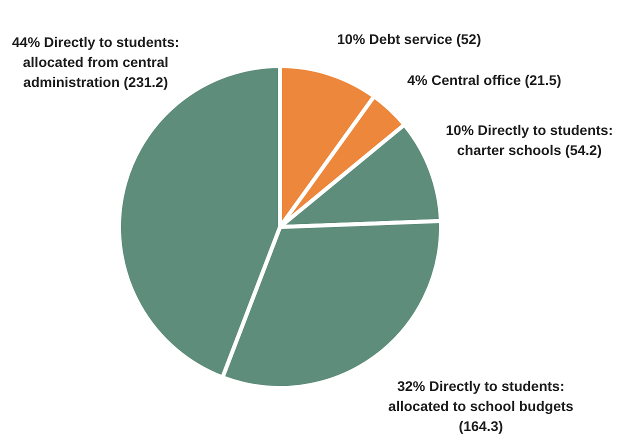 The image size is (625, 447). I want to click on slice-label: 10% Debt service (52), so click(409, 38).